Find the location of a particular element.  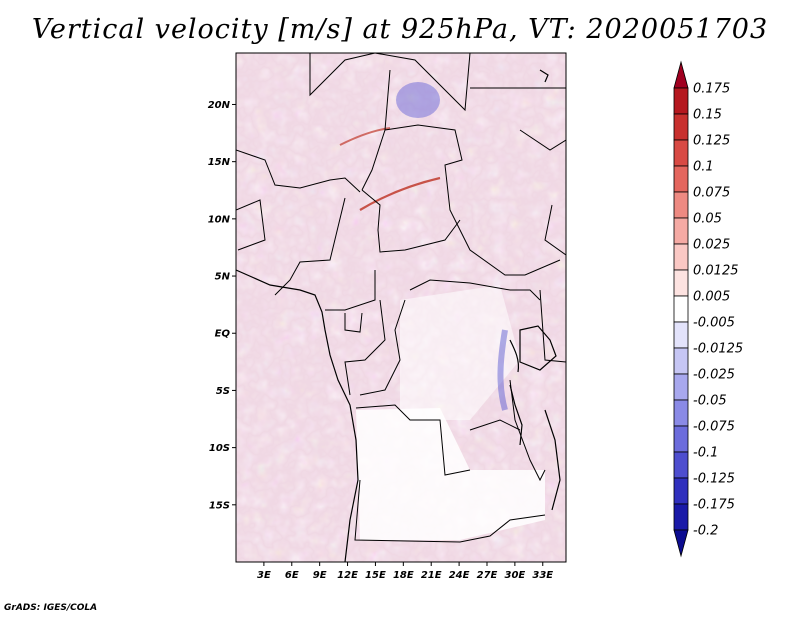

colorbar-label: -0.125 is located at coordinates (714, 479).